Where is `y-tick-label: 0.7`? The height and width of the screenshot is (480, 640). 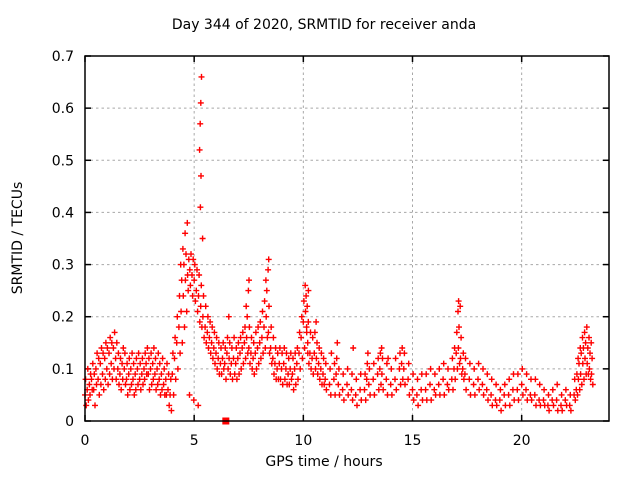
y-tick-label: 0.7 is located at coordinates (63, 57).